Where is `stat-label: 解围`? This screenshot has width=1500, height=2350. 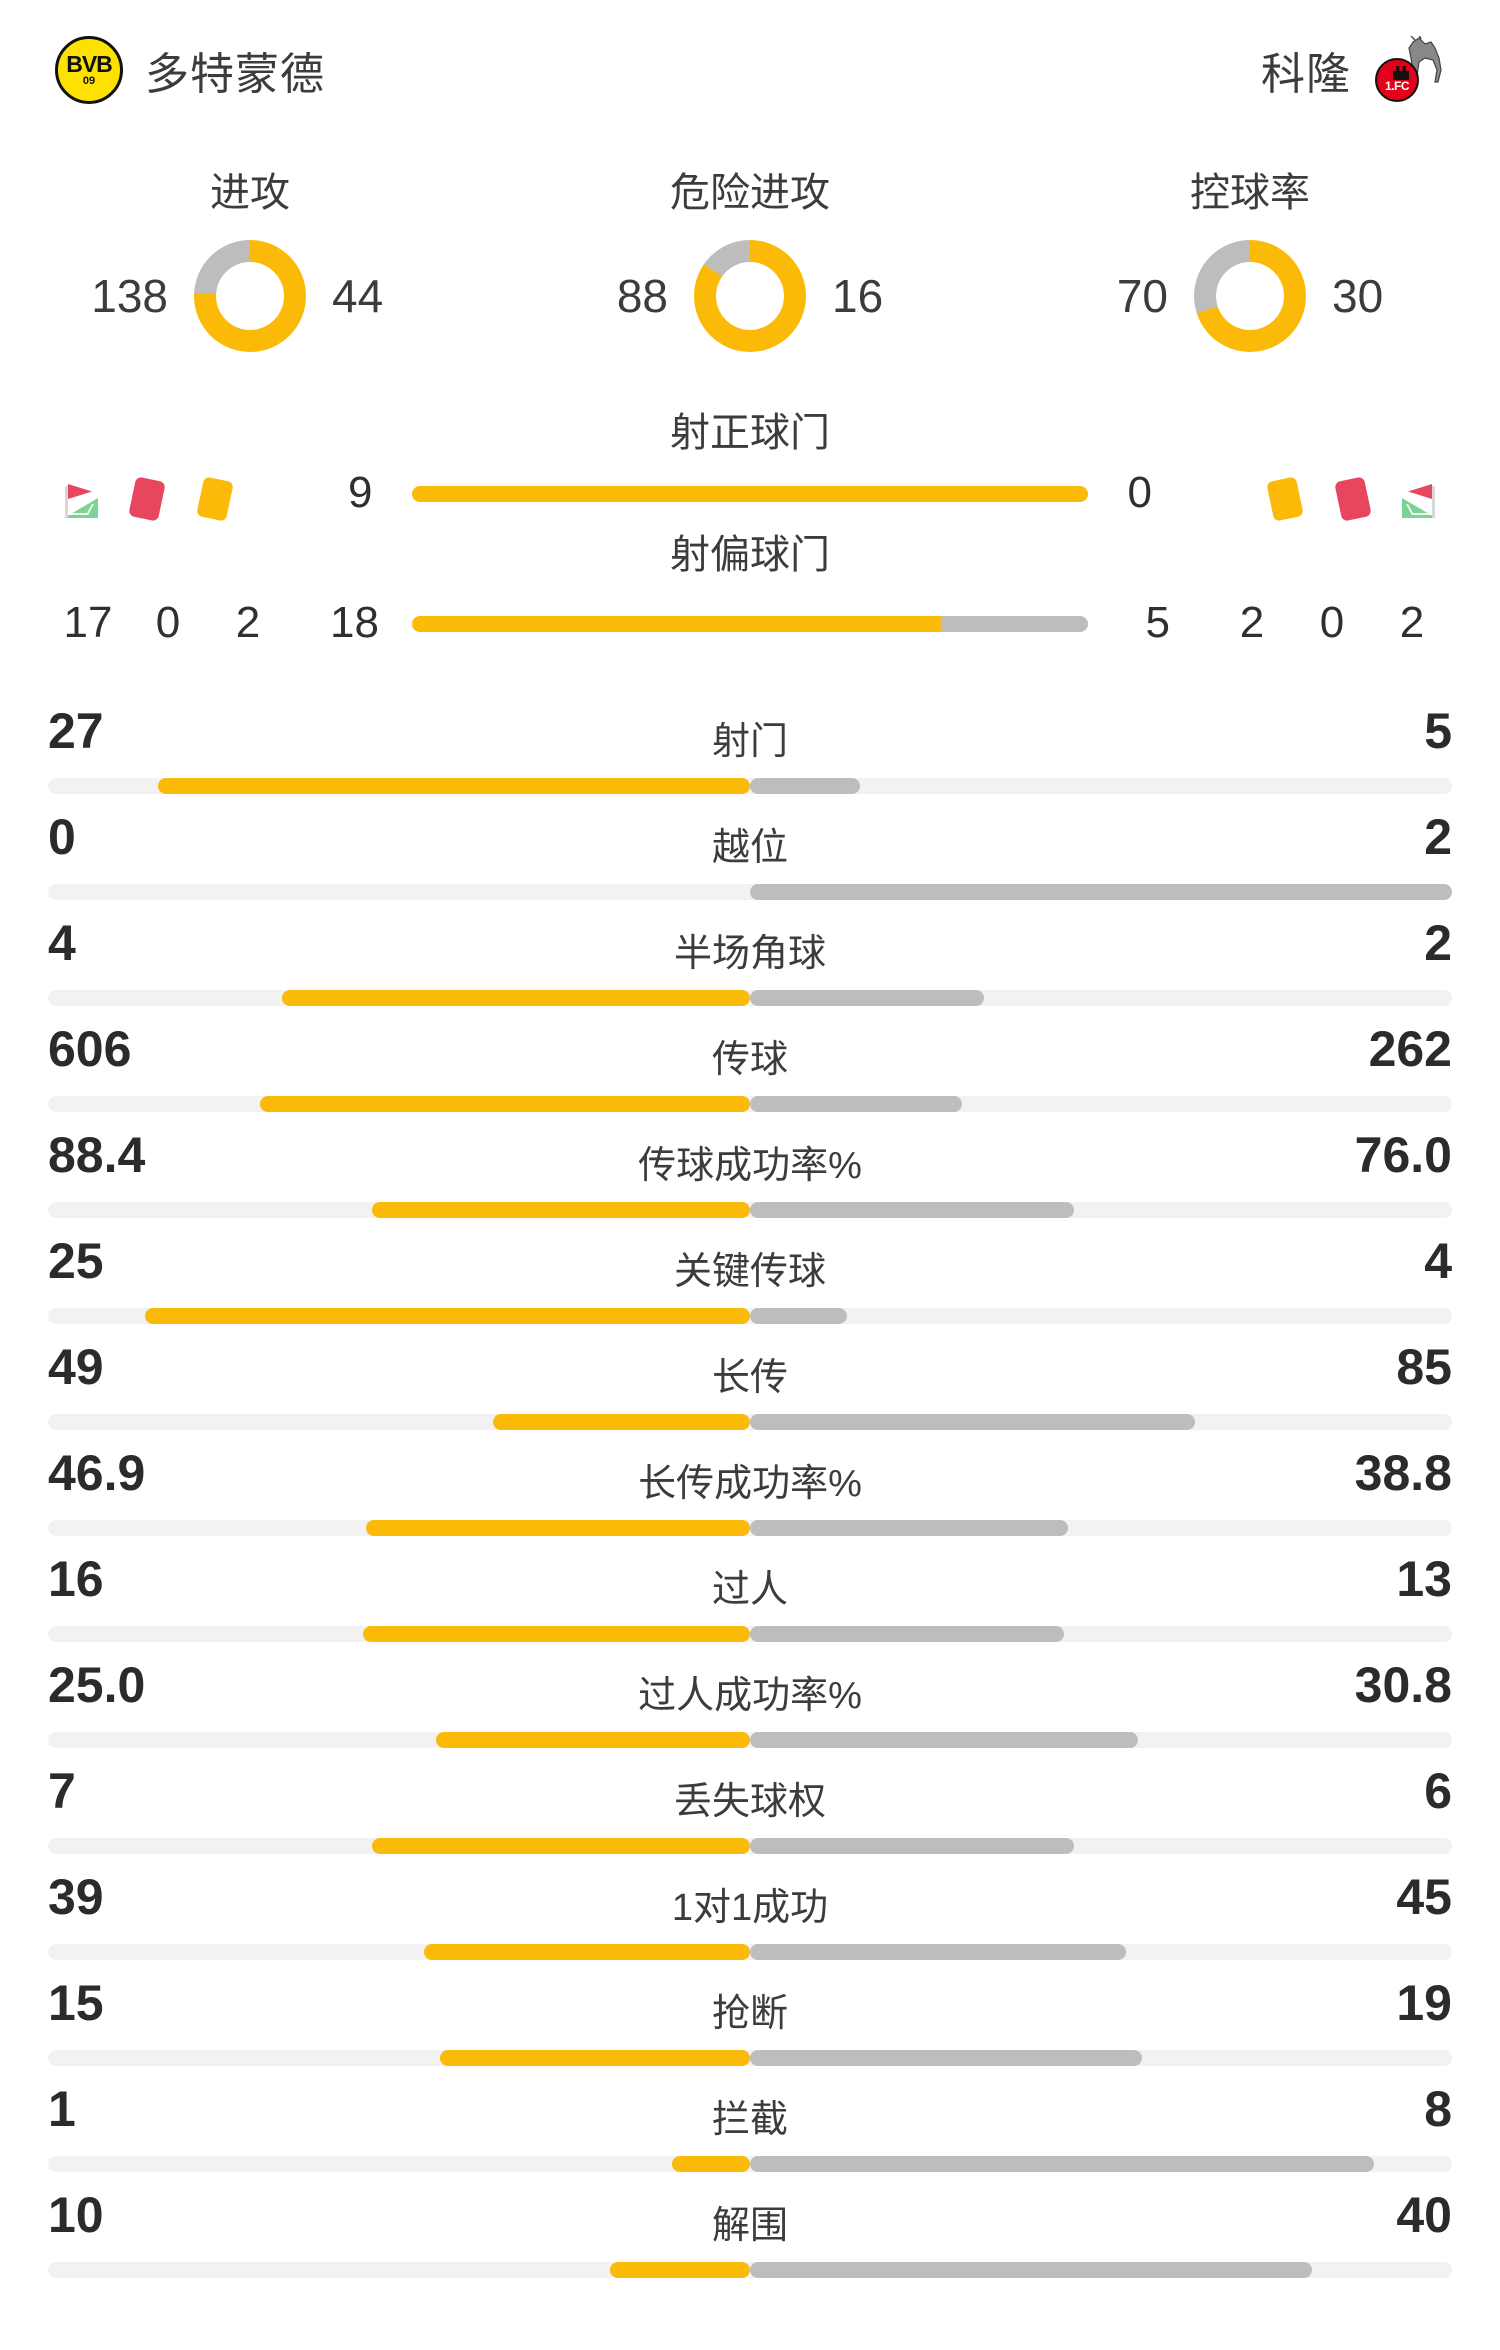 stat-label: 解围 is located at coordinates (749, 2226).